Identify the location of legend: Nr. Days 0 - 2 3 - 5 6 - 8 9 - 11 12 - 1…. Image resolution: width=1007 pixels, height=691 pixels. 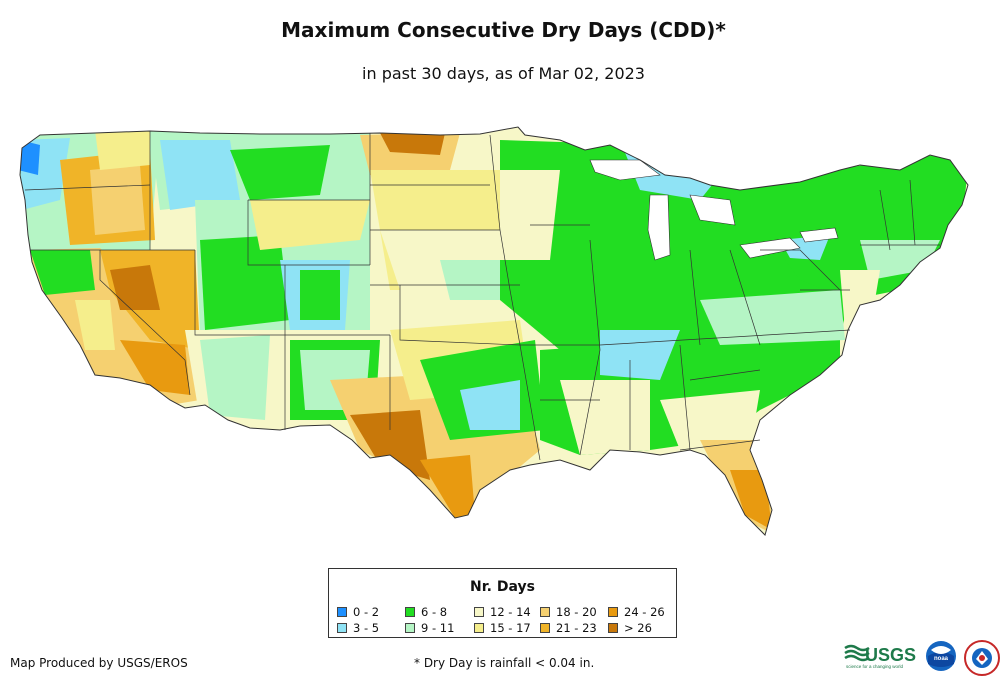
(502, 603).